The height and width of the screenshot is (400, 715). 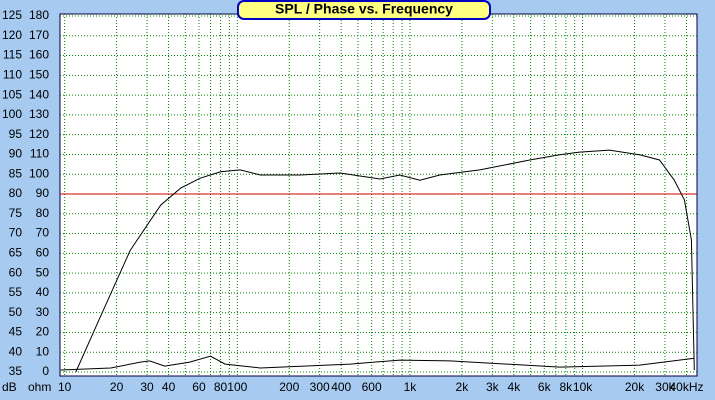 I want to click on x-tick-label: 300, so click(x=320, y=387).